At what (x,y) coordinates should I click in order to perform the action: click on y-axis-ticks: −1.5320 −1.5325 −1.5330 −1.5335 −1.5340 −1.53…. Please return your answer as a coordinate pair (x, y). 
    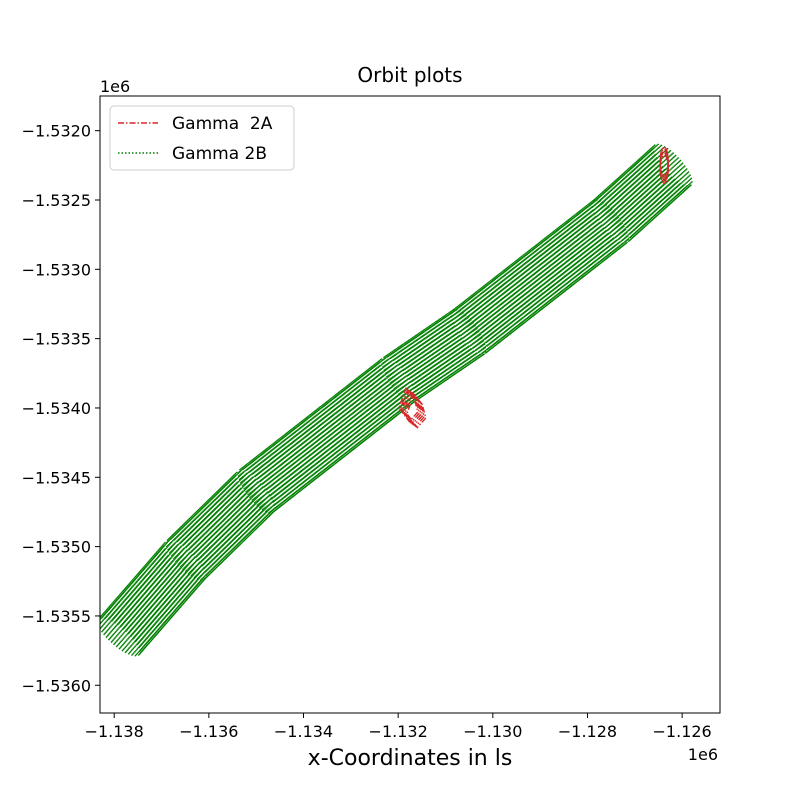
    Looking at the image, I should click on (61, 408).